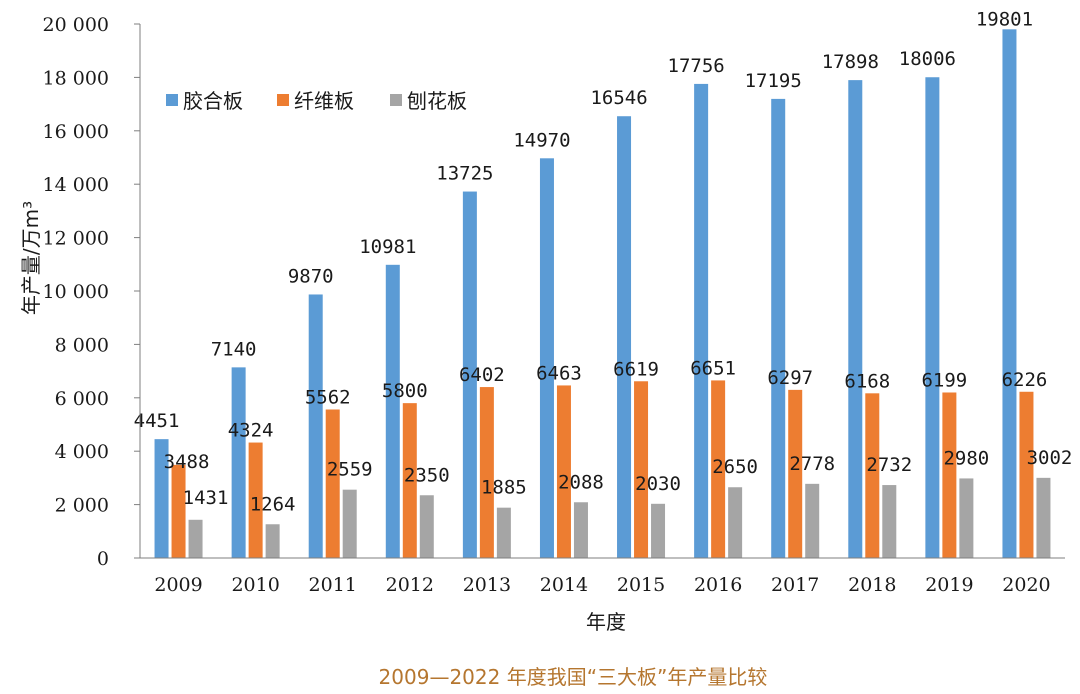 Image resolution: width=1080 pixels, height=694 pixels. Describe the element at coordinates (410, 585) in the screenshot. I see `x-tick-label: 2012` at that location.